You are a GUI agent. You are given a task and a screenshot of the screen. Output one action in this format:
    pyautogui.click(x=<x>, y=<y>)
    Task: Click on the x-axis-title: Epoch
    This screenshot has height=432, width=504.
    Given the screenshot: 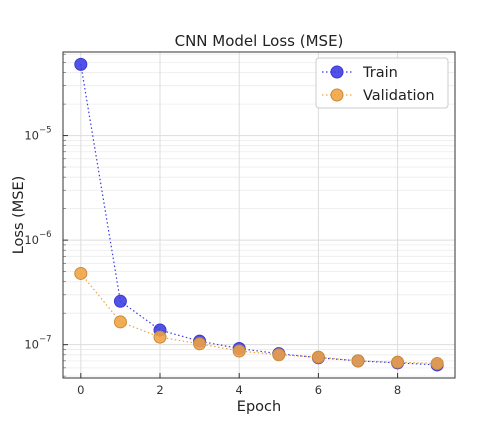 What is the action you would take?
    pyautogui.click(x=259, y=407)
    